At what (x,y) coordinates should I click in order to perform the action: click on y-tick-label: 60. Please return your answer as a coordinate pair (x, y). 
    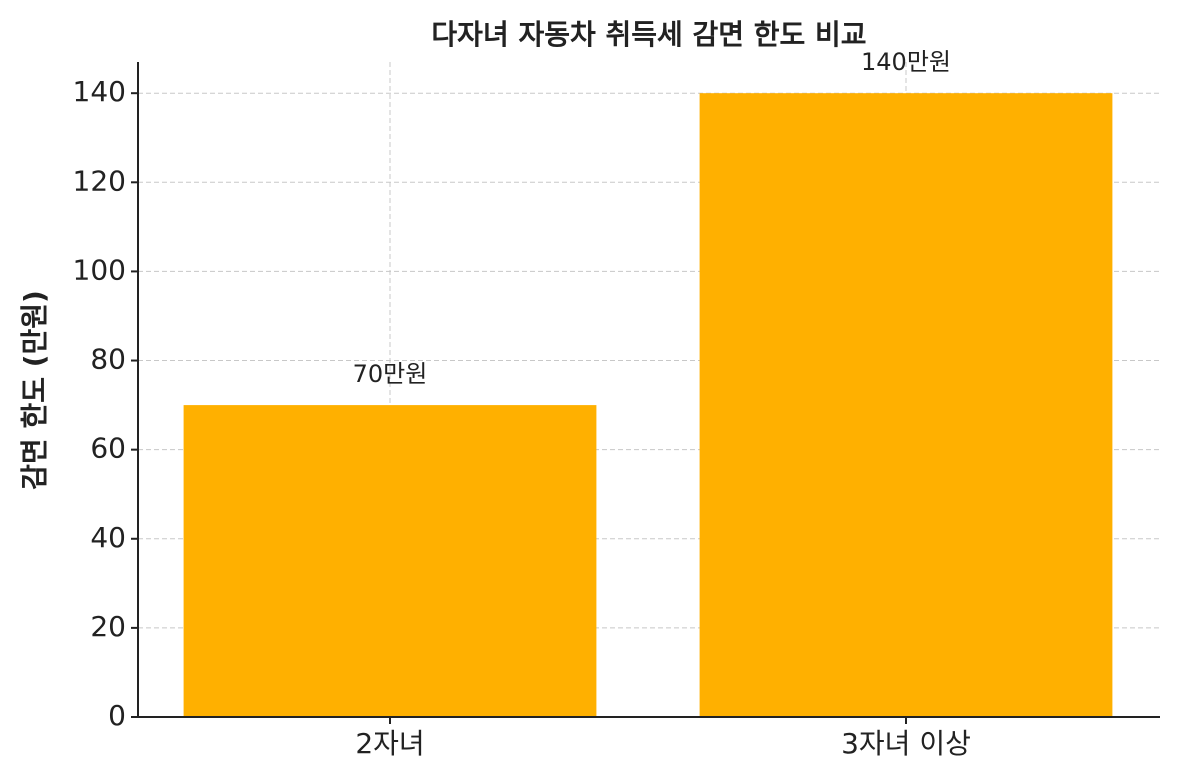
    Looking at the image, I should click on (108, 448).